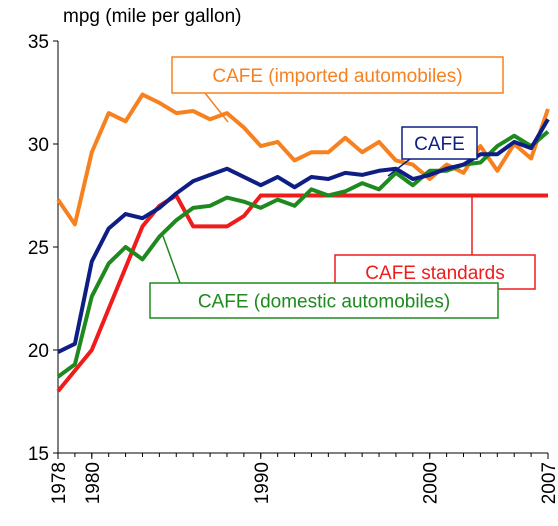  I want to click on series-annotation: CAFE (imported automobiles), so click(337, 89).